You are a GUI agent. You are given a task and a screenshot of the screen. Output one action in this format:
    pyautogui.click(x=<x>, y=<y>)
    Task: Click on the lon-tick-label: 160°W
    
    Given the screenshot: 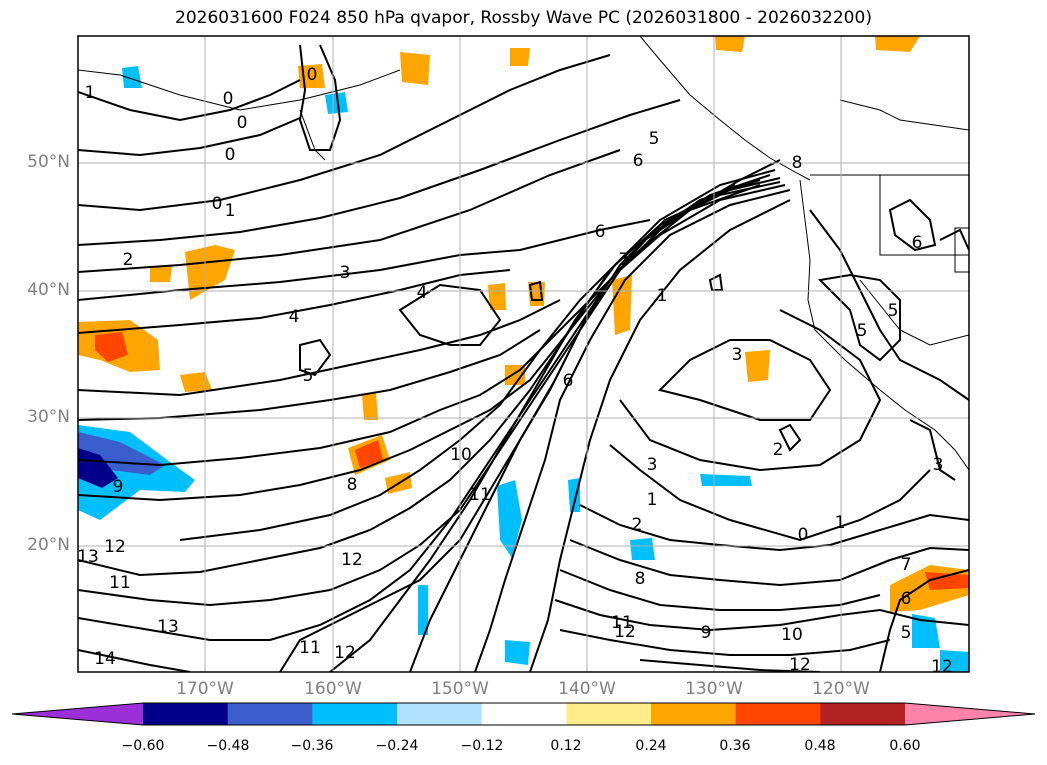 What is the action you would take?
    pyautogui.click(x=333, y=689)
    